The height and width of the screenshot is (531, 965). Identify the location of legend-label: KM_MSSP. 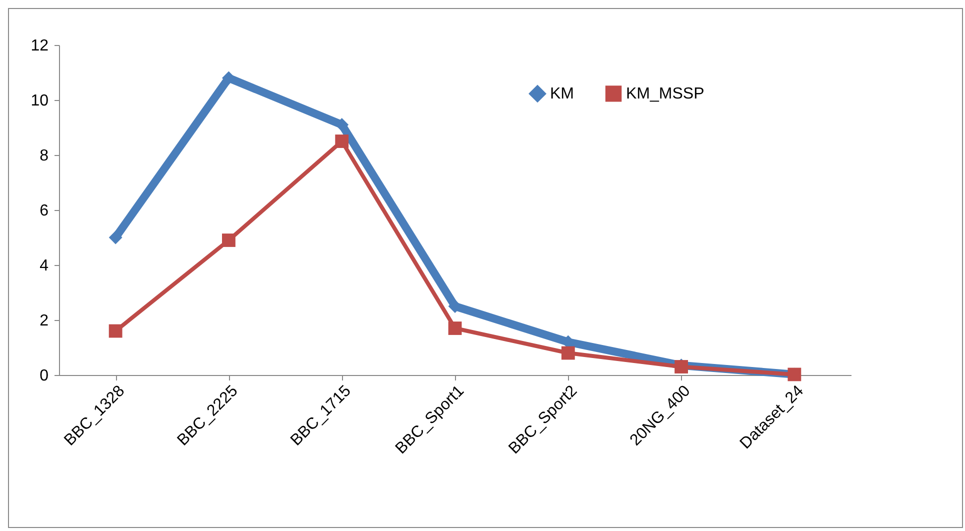
(665, 94).